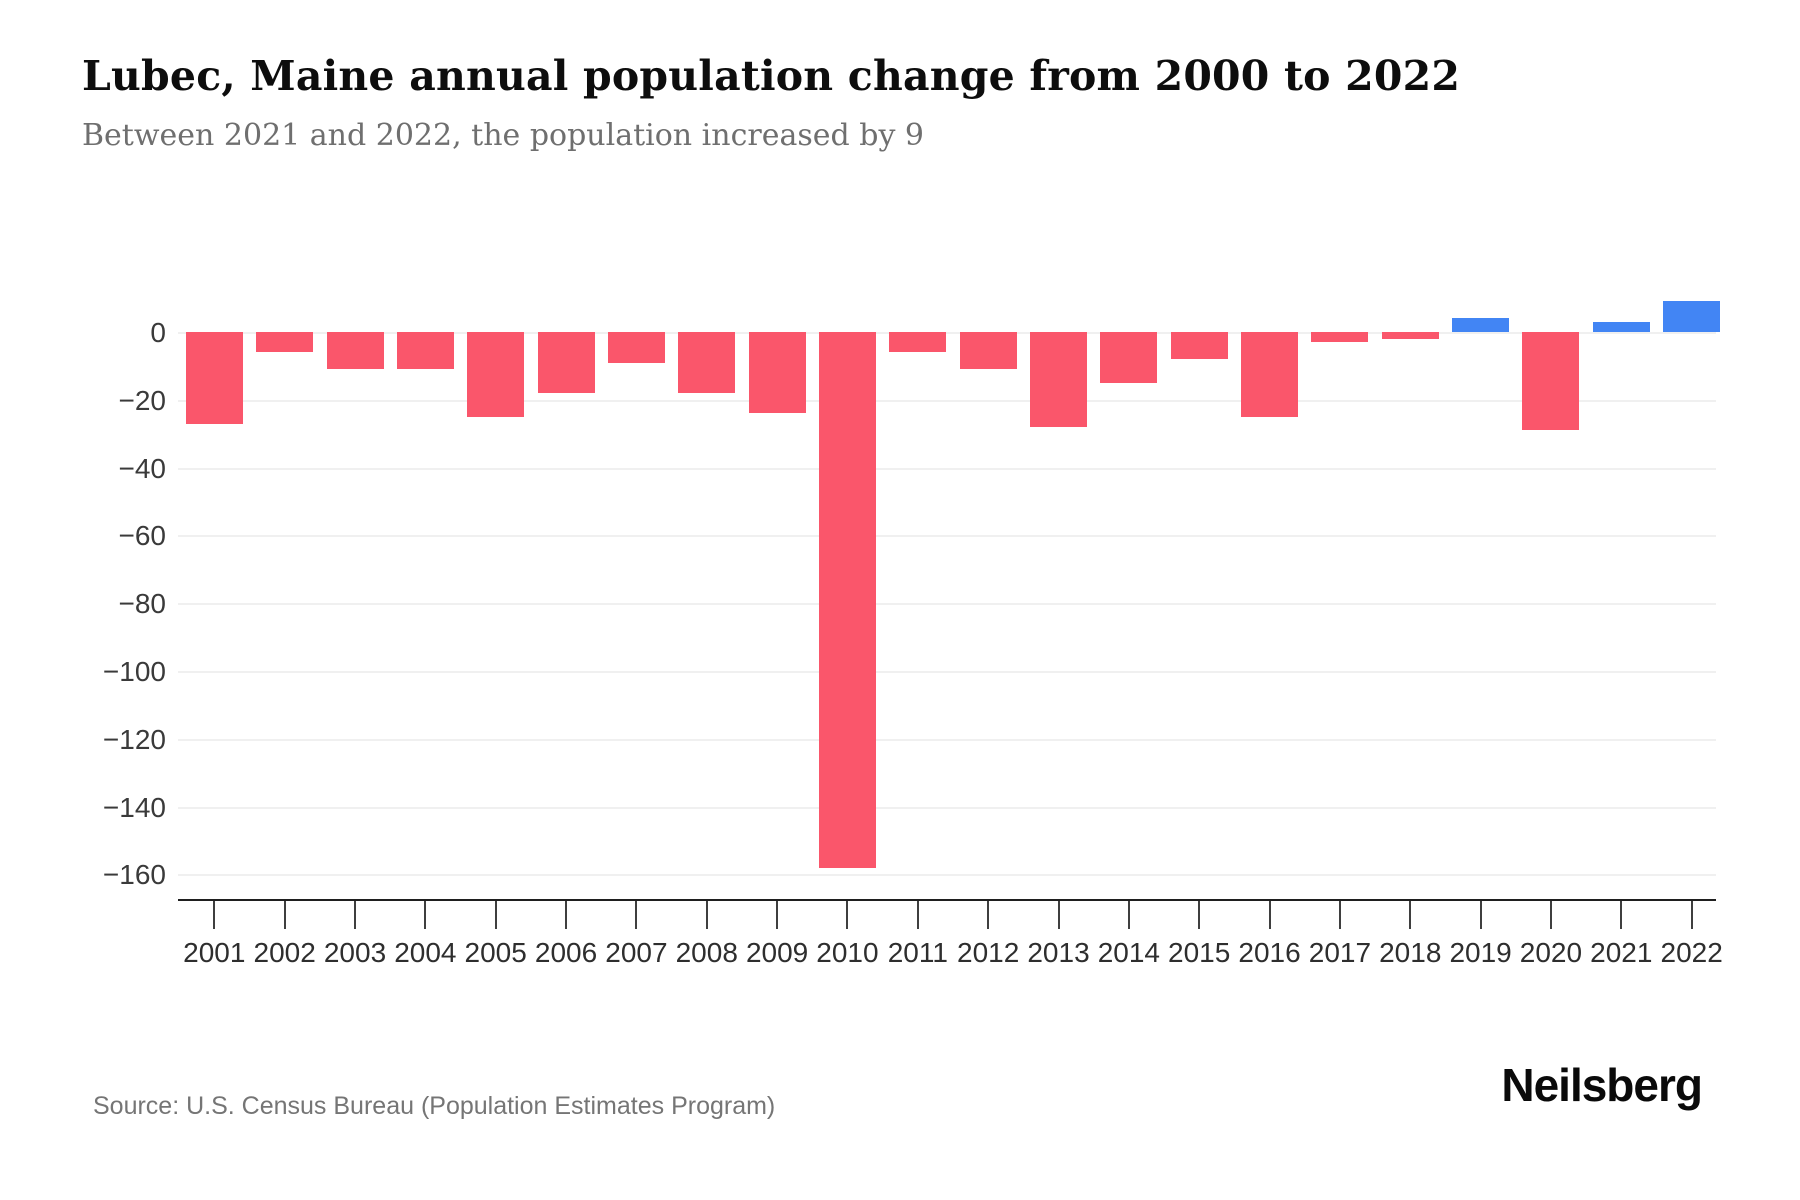 The height and width of the screenshot is (1200, 1800). Describe the element at coordinates (1410, 335) in the screenshot. I see `bar-2018` at that location.